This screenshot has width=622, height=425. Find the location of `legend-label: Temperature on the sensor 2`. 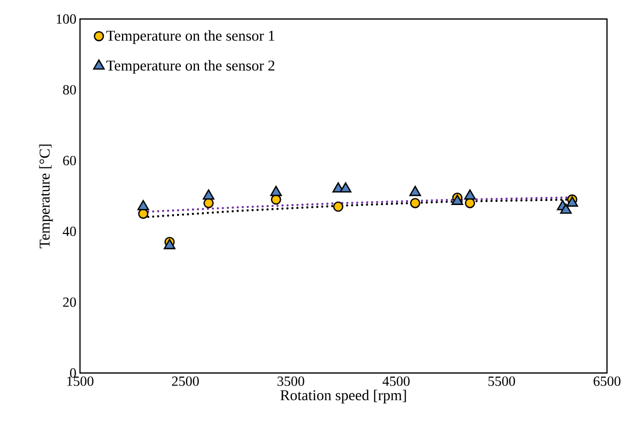

legend-label: Temperature on the sensor 2 is located at coordinates (190, 67).